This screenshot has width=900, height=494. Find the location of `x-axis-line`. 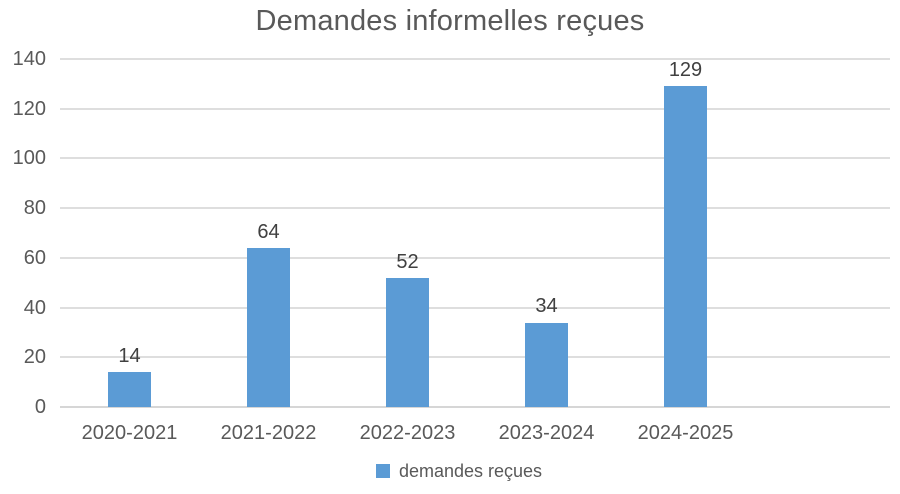

x-axis-line is located at coordinates (475, 407).